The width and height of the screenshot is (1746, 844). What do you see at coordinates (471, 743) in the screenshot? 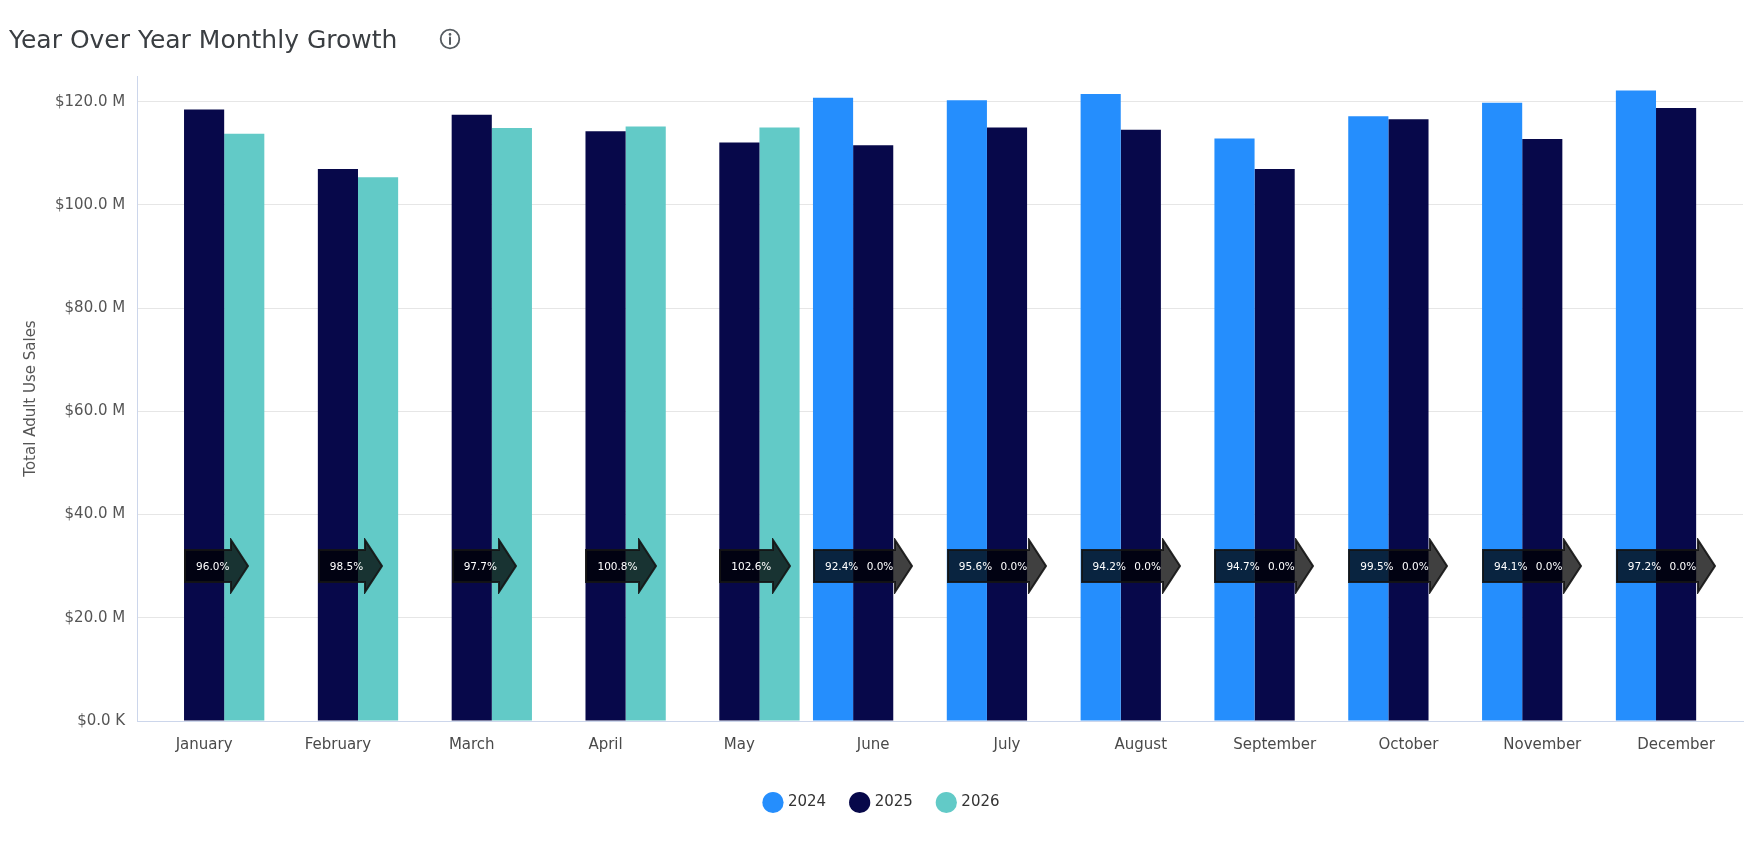
I see `x-tick-label: March` at bounding box center [471, 743].